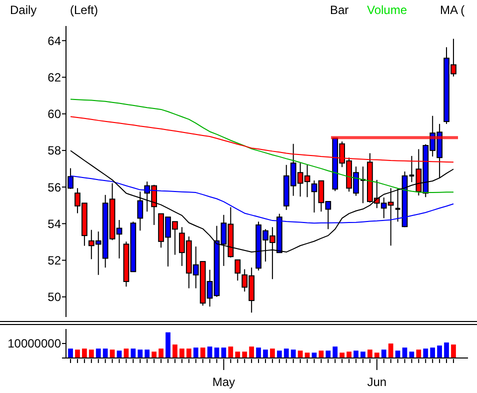  What do you see at coordinates (377, 382) in the screenshot?
I see `x-tick-label: Jun` at bounding box center [377, 382].